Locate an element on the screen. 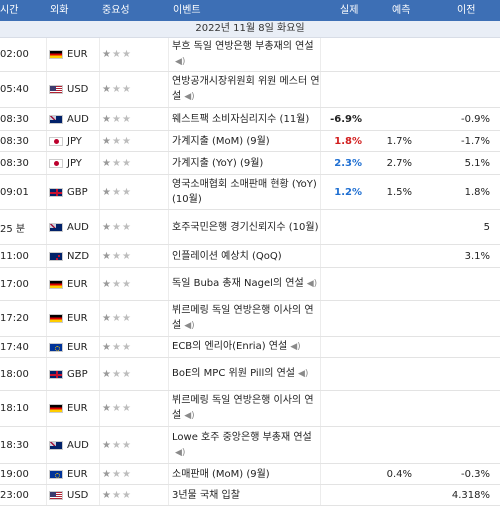 Image resolution: width=500 pixels, height=506 pixels. table-row: 17:00 EUR ★ ★ ★ 독일 Buba 총재 Nagel의 연설 ◀) is located at coordinates (250, 284).